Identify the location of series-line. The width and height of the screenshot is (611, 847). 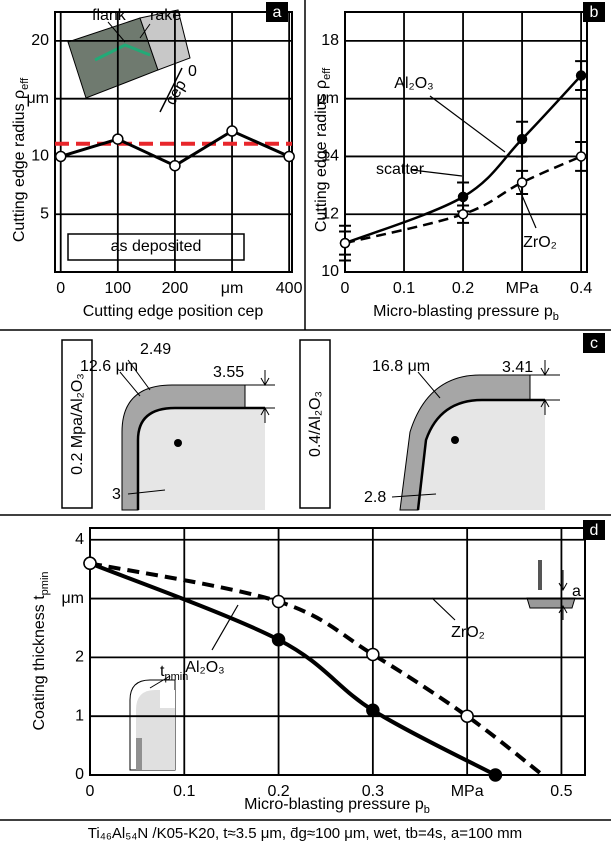
(463, 200).